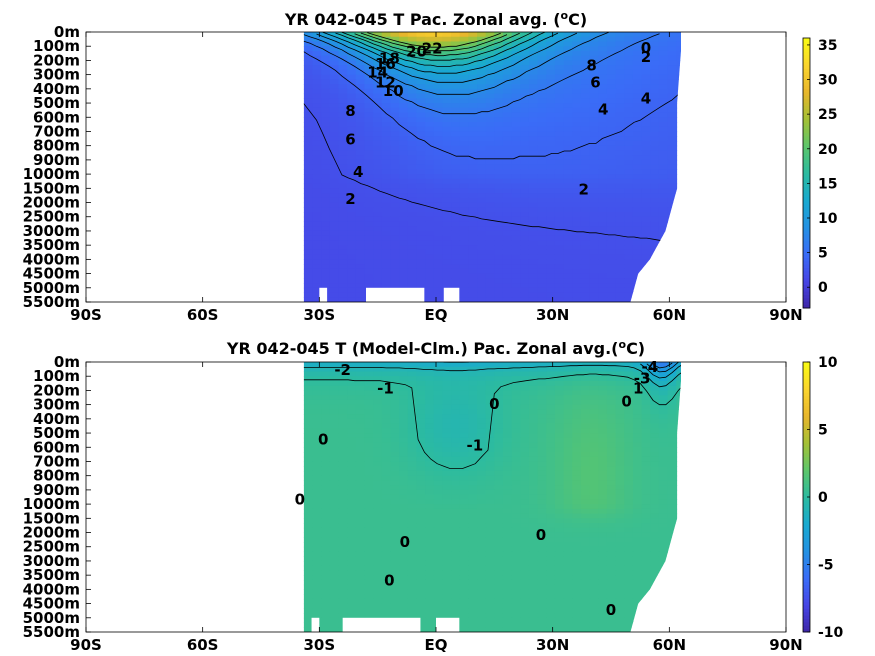 This screenshot has height=656, width=875. Describe the element at coordinates (646, 48) in the screenshot. I see `contour-label: 0` at that location.